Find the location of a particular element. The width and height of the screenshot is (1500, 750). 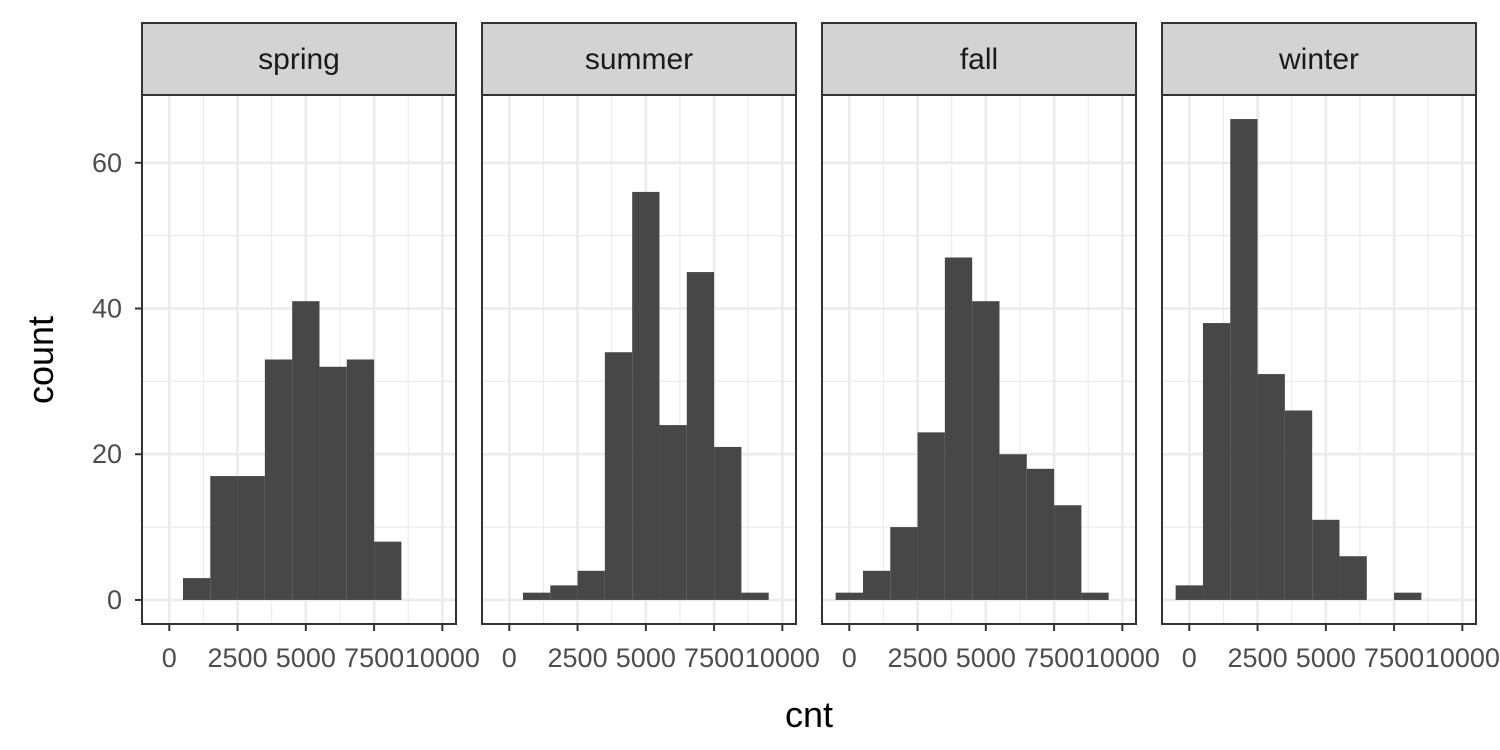

facet-strip-label: spring is located at coordinates (299, 59).